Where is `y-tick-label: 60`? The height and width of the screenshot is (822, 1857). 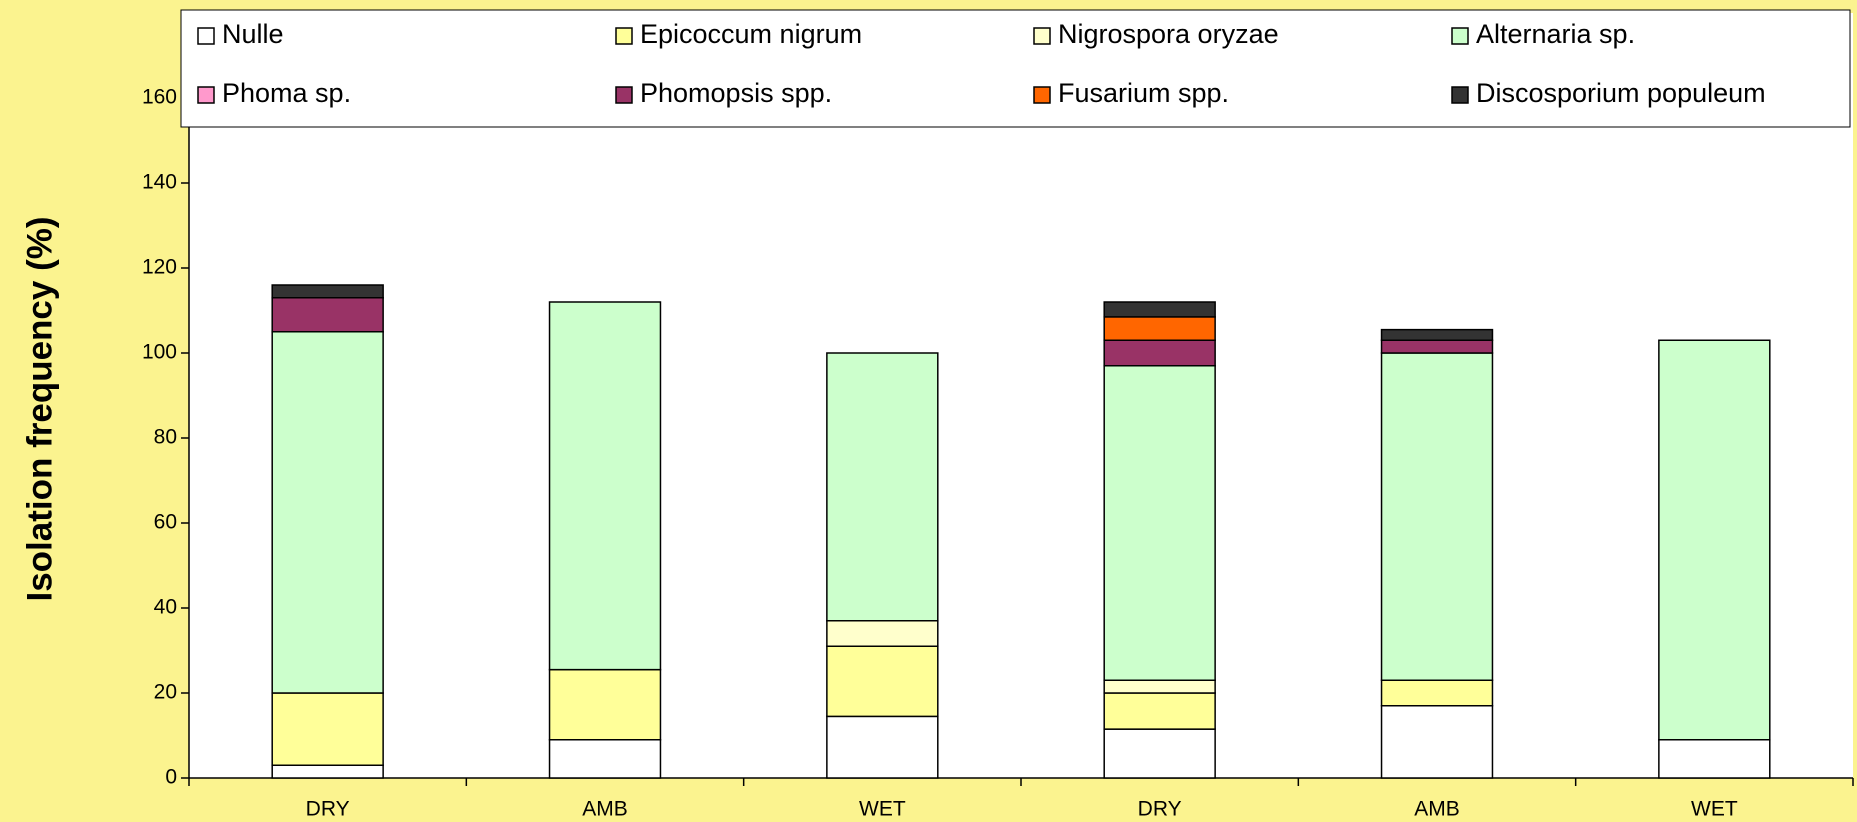
y-tick-label: 60 is located at coordinates (165, 522).